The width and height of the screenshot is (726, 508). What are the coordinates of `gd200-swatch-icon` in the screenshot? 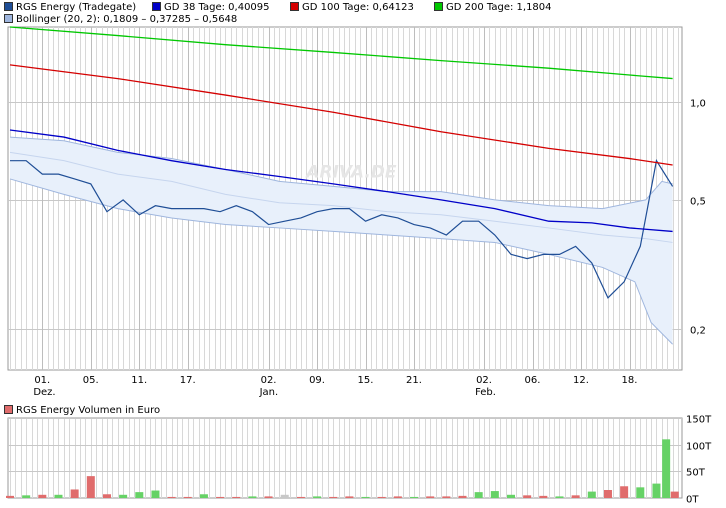 It's located at (438, 6).